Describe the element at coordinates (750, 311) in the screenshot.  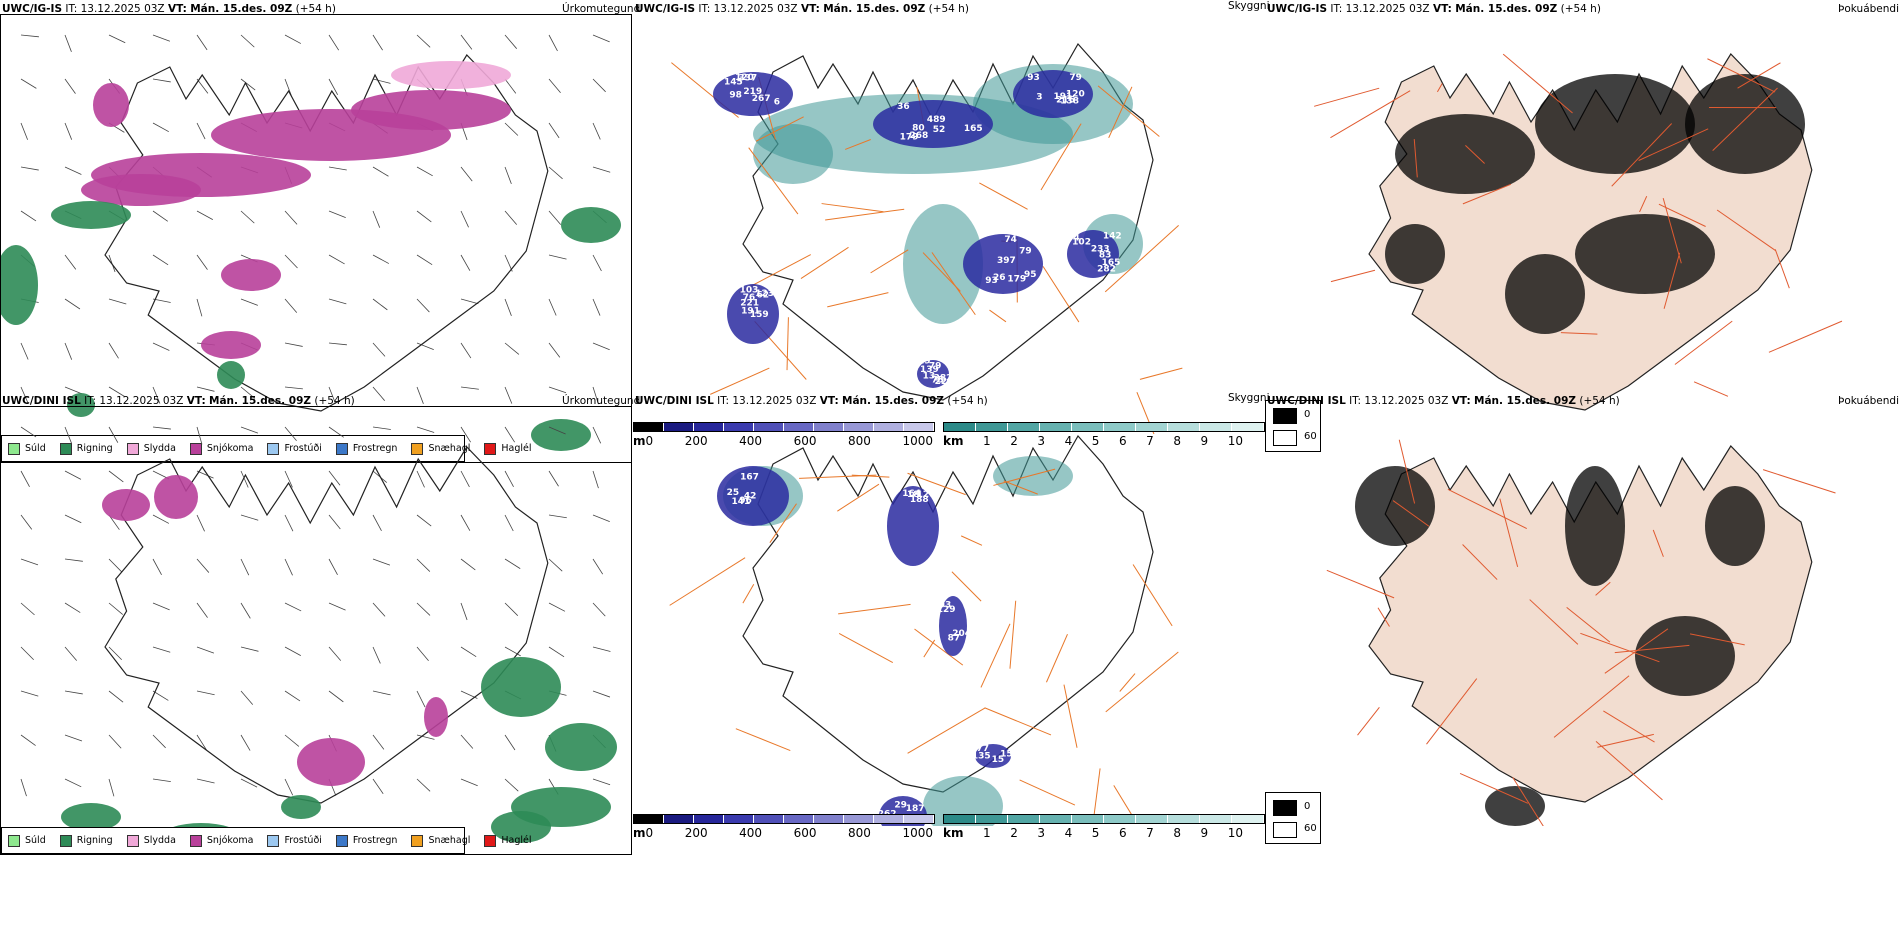
I see `ceiling-value-label: 191` at that location.